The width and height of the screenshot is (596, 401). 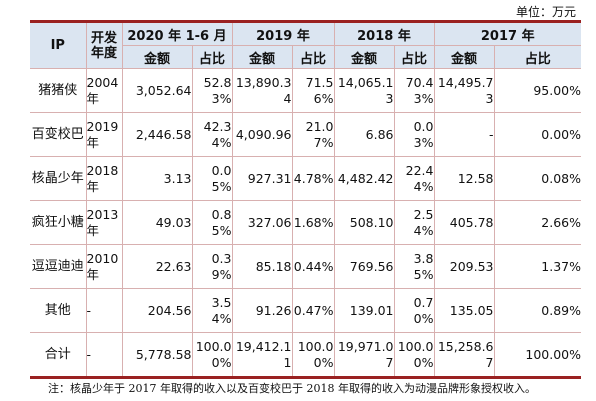 What do you see at coordinates (283, 33) in the screenshot?
I see `header-period-2019: 2019 年` at bounding box center [283, 33].